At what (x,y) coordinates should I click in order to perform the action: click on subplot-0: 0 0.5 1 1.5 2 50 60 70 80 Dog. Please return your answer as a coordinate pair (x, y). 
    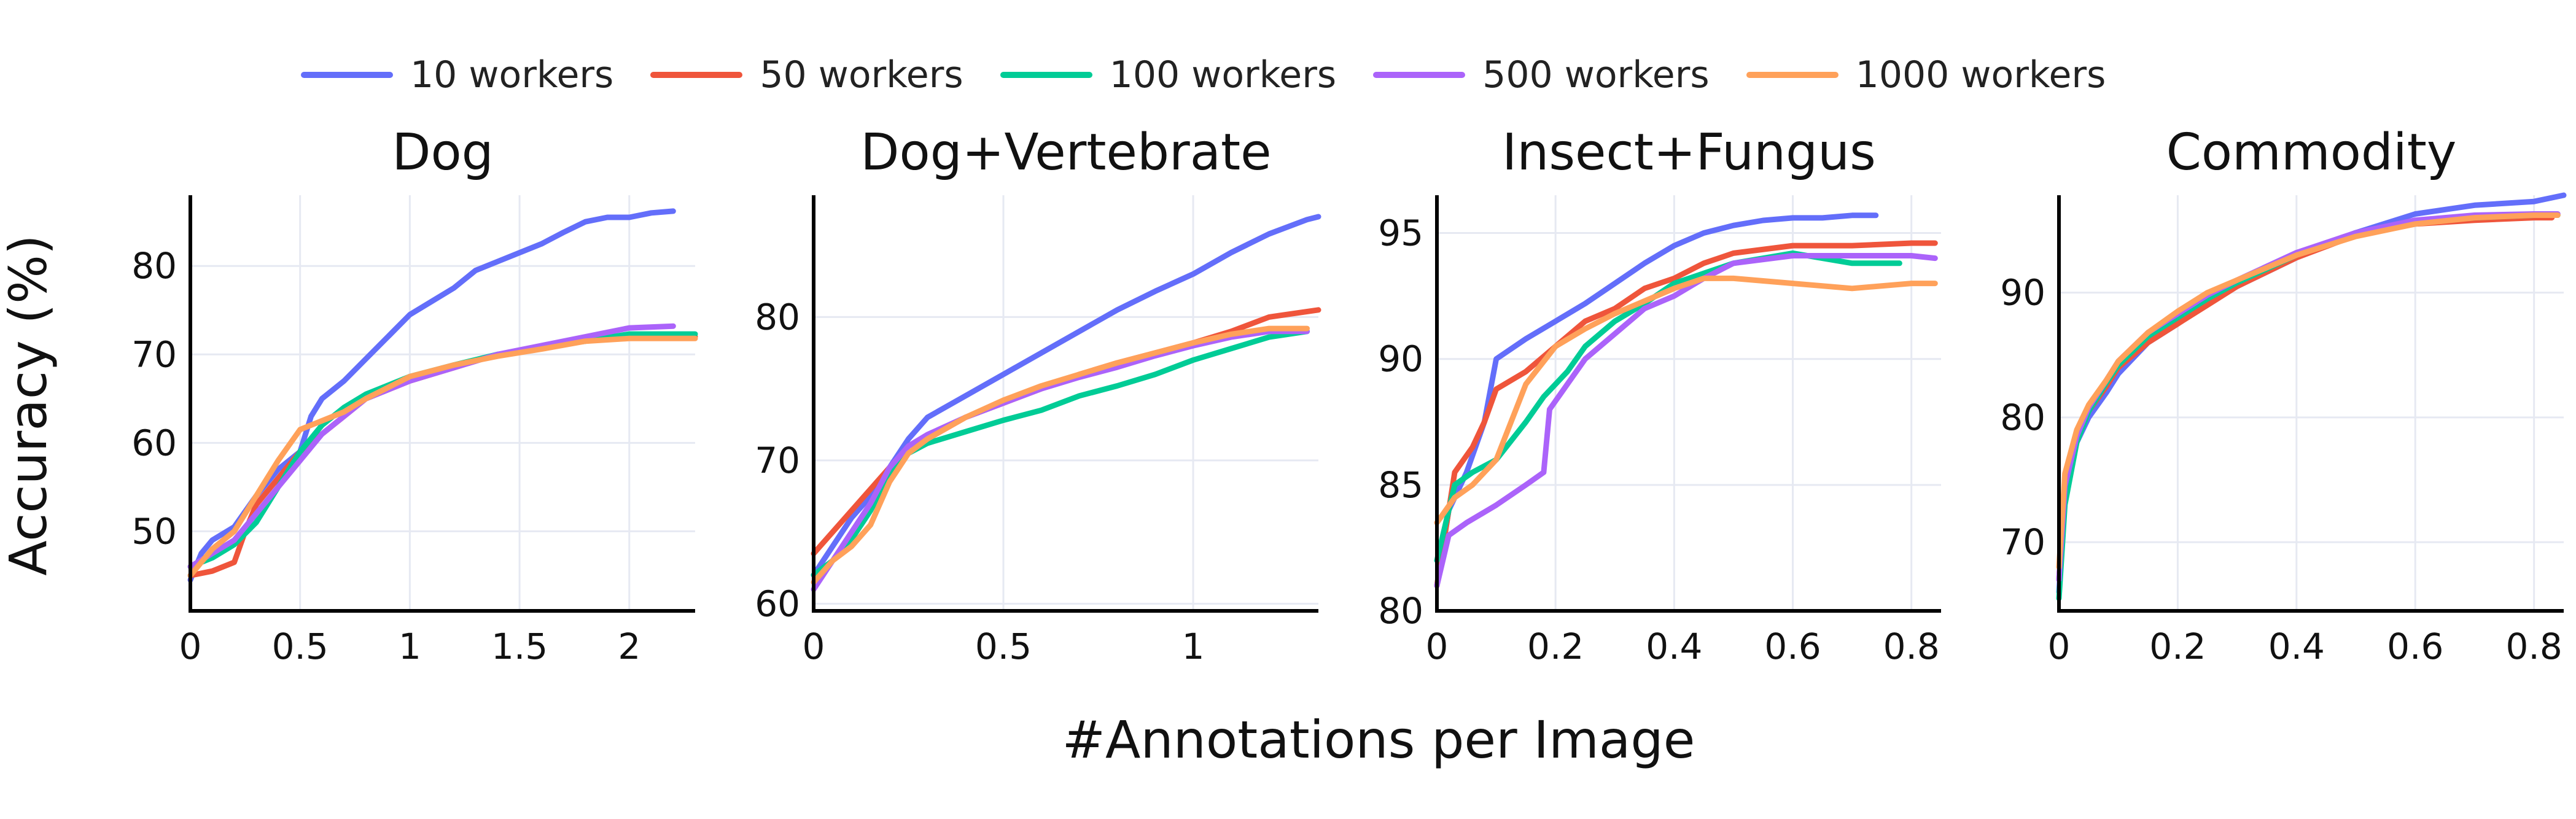
    Looking at the image, I should click on (414, 395).